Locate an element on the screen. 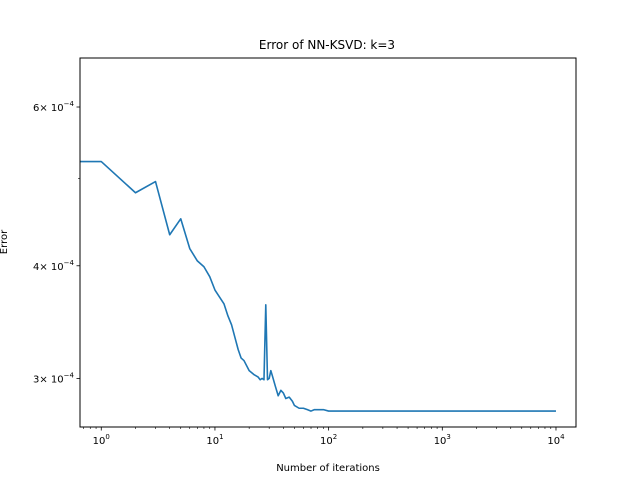 The height and width of the screenshot is (480, 640). x-axis-label: Number of iterations is located at coordinates (328, 468).